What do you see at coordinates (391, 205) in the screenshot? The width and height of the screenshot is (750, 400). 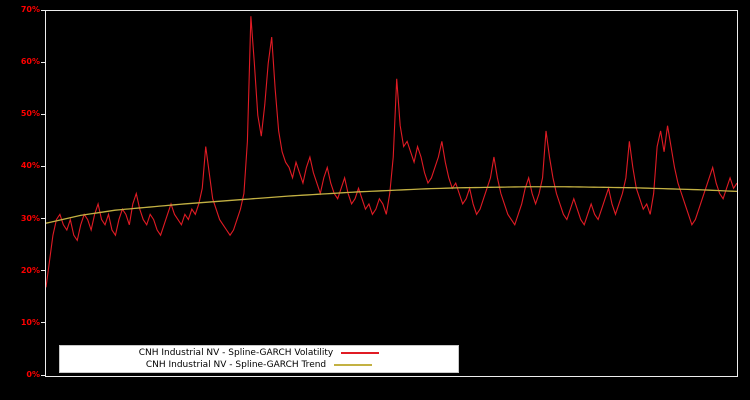 I see `trend-line` at bounding box center [391, 205].